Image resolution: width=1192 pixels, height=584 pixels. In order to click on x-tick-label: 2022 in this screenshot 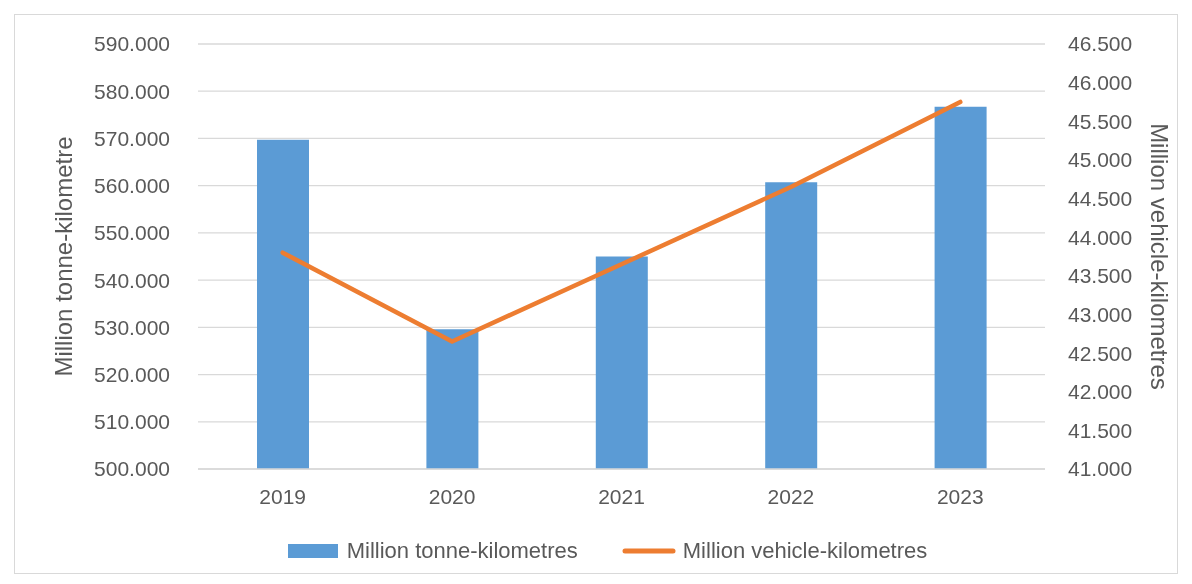, I will do `click(791, 496)`.